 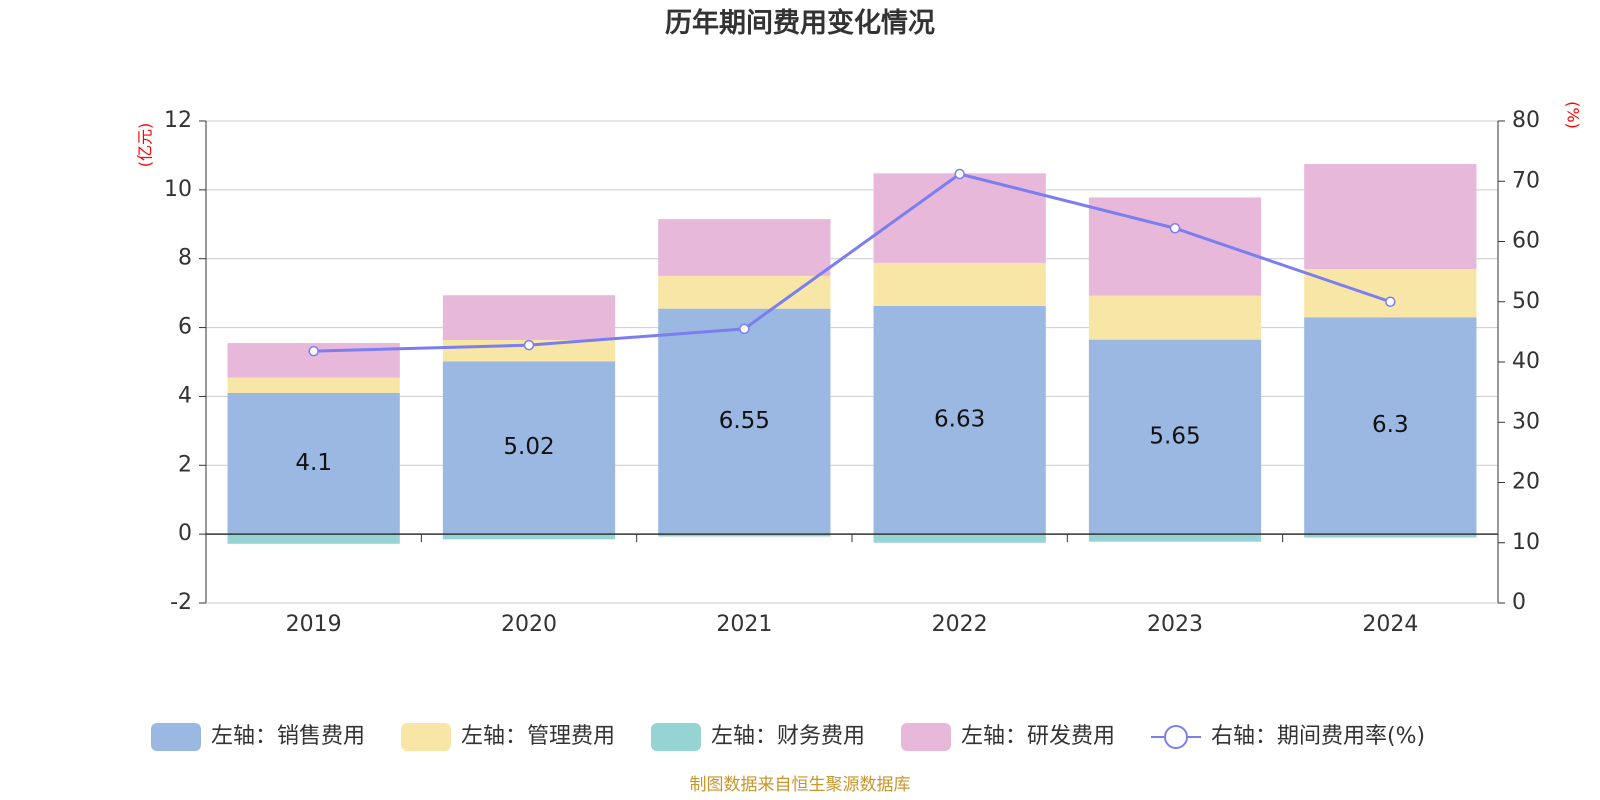 What do you see at coordinates (185, 464) in the screenshot?
I see `left-tick-label: 2` at bounding box center [185, 464].